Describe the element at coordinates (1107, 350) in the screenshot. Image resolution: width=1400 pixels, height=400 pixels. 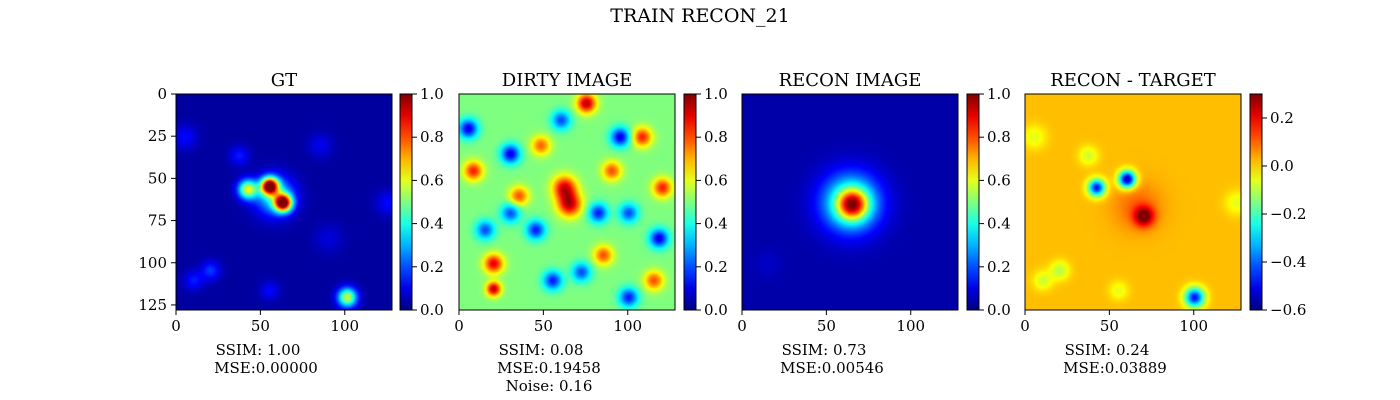
I see `panel-caption-line: SSIM: 0.24` at that location.